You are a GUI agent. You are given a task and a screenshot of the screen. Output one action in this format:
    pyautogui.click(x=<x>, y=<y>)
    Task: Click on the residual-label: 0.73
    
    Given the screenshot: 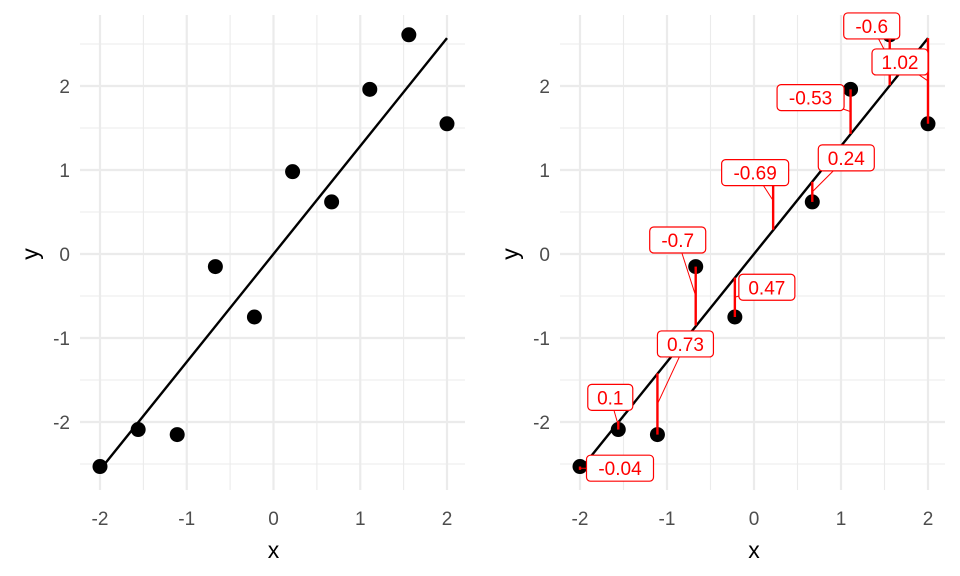 What is the action you would take?
    pyautogui.click(x=685, y=345)
    